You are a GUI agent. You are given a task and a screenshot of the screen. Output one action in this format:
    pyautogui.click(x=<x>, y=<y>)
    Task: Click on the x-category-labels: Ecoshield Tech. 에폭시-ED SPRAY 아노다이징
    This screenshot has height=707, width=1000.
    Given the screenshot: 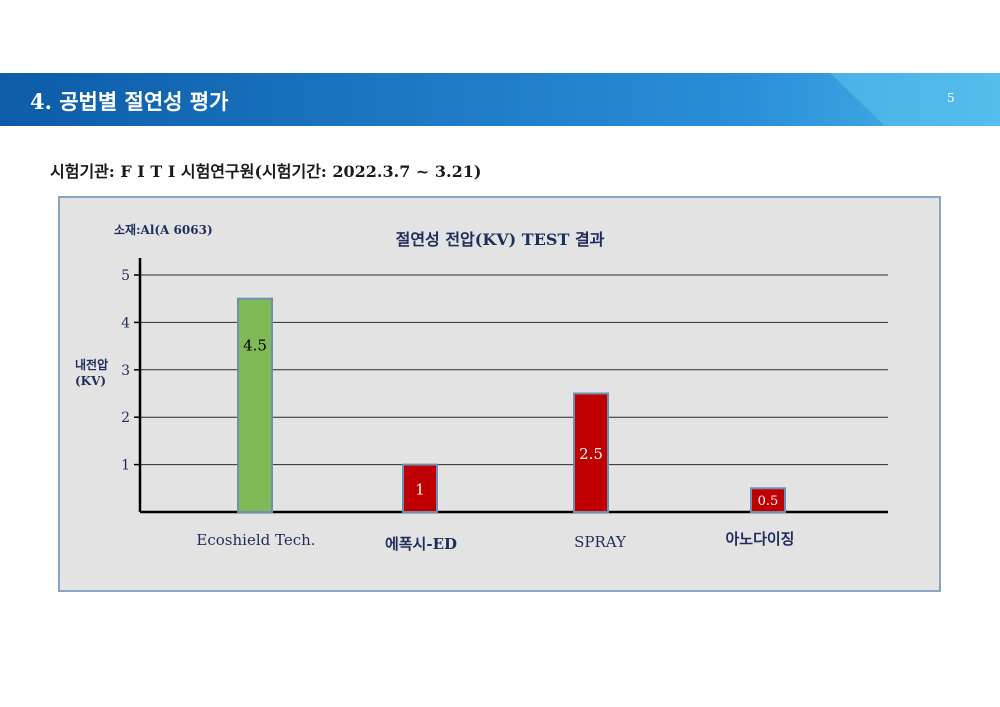 What is the action you would take?
    pyautogui.click(x=495, y=541)
    